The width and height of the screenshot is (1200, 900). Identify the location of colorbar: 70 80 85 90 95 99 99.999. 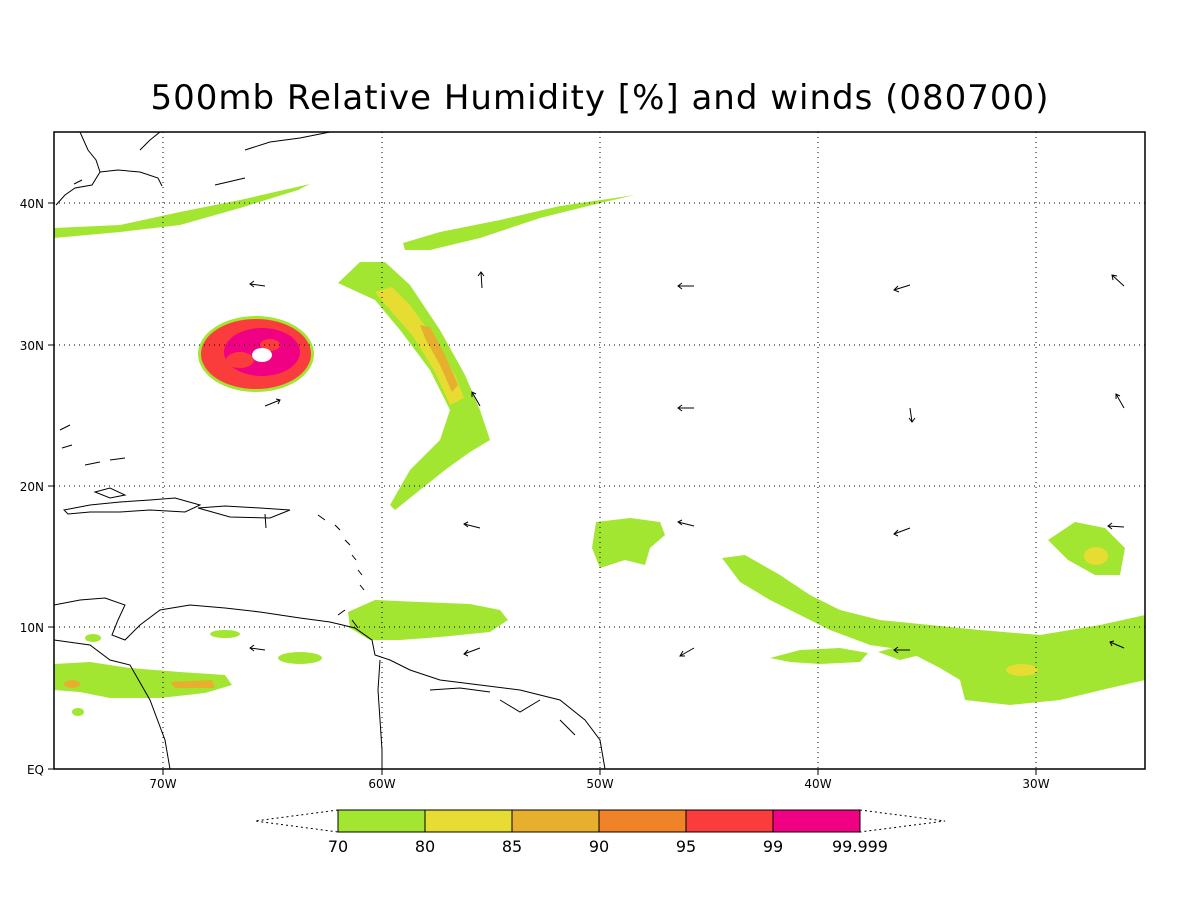
(600, 832).